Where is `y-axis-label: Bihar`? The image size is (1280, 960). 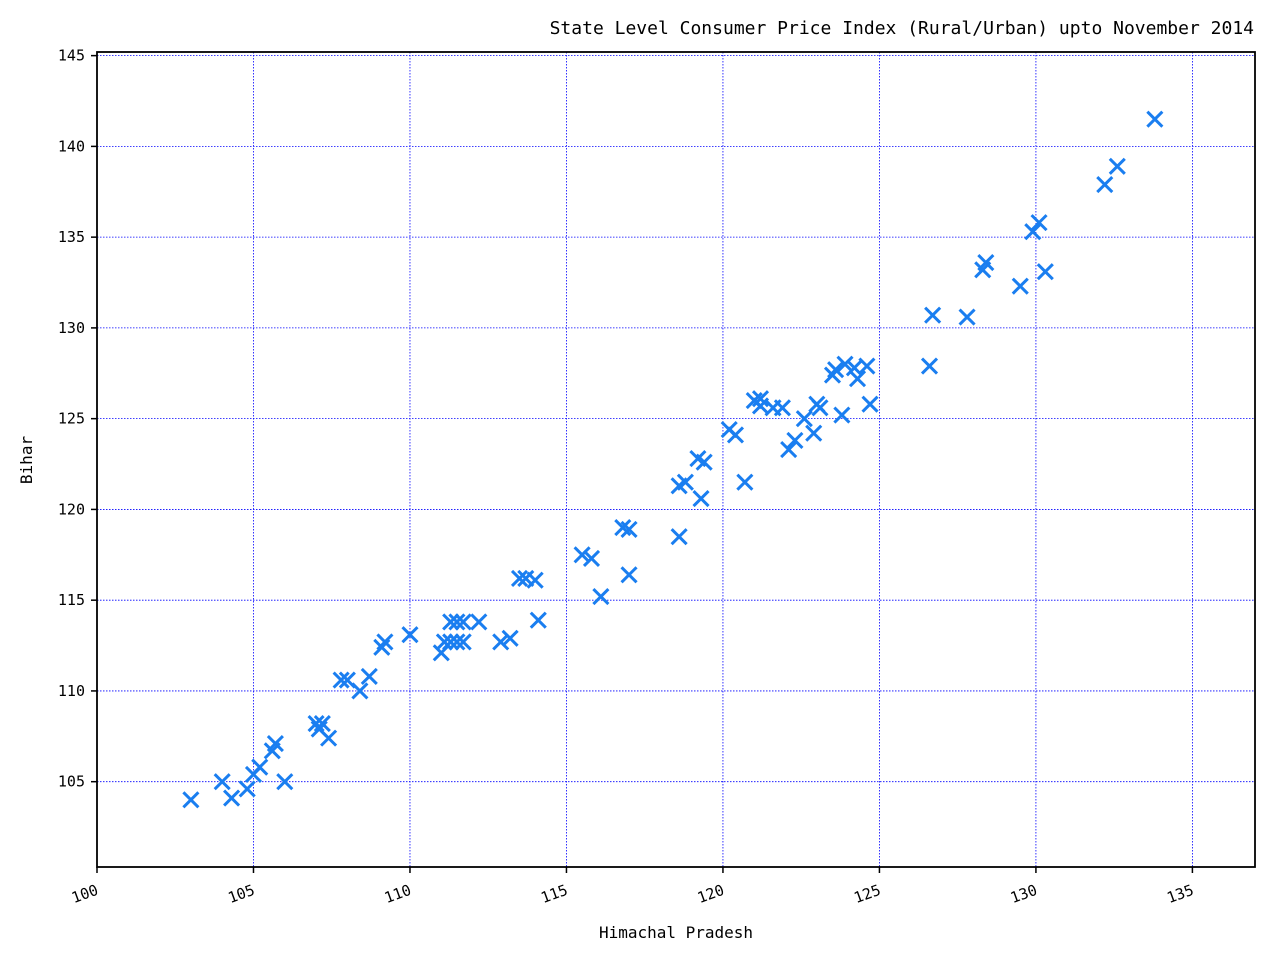 y-axis-label: Bihar is located at coordinates (26, 460).